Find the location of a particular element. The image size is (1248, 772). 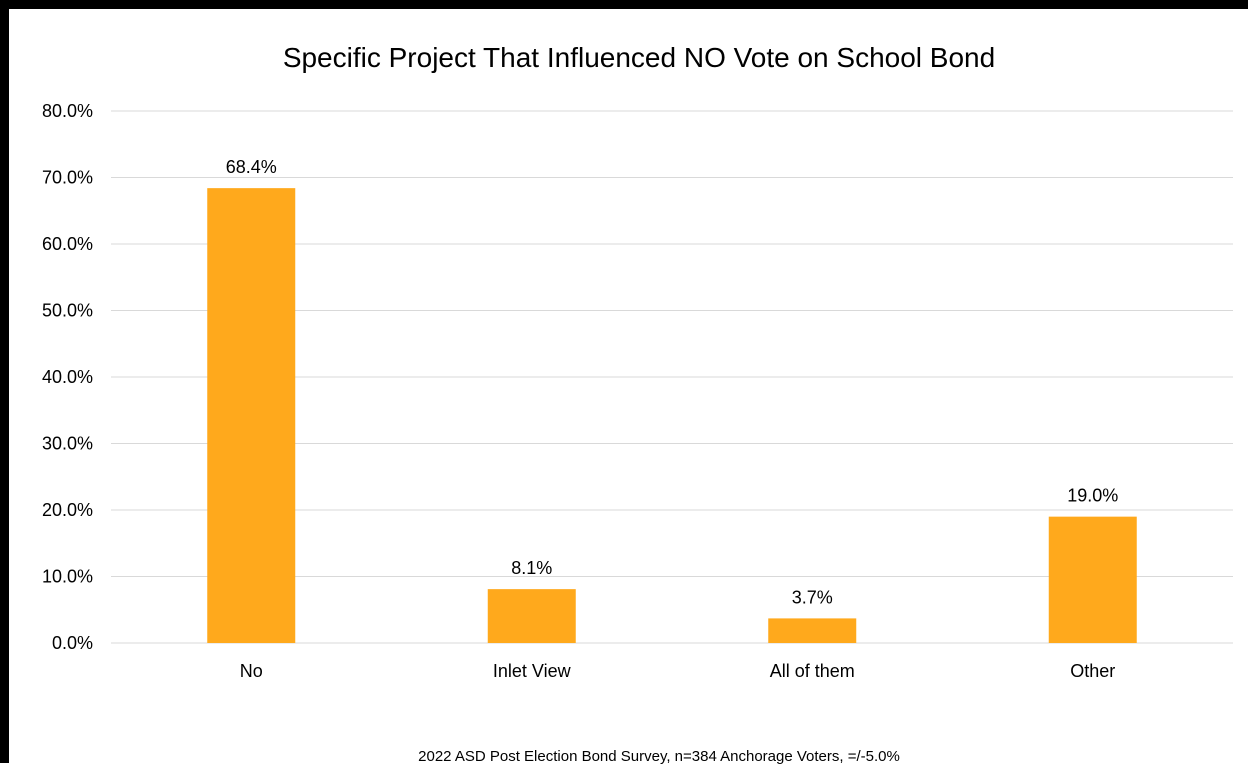

y-tick-label: 60.0% is located at coordinates (67, 244).